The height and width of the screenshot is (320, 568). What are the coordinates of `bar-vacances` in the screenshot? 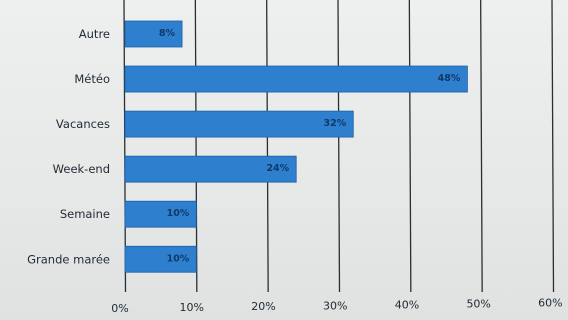 It's located at (239, 124).